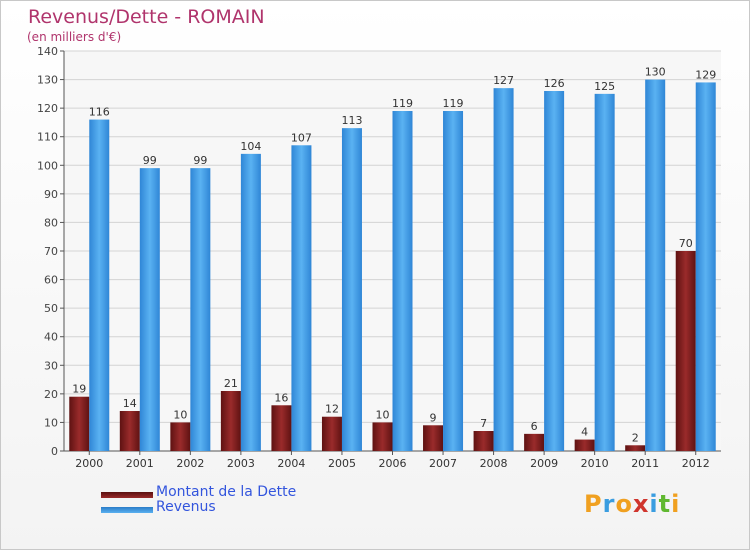  What do you see at coordinates (54, 451) in the screenshot?
I see `y-tick-label: 0` at bounding box center [54, 451].